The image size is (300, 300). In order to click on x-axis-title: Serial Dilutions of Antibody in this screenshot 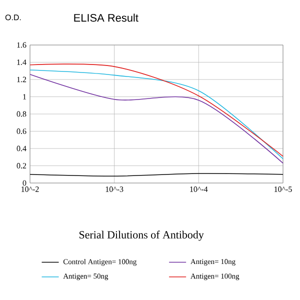, I will do `click(142, 235)`.